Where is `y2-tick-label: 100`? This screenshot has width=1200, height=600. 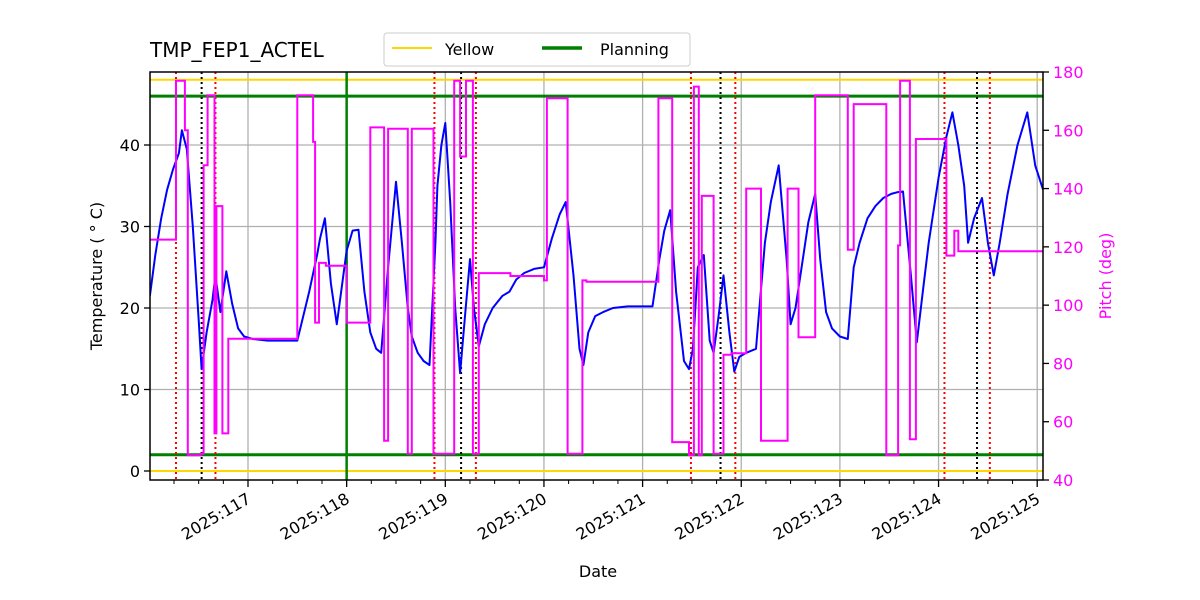 y2-tick-label: 100 is located at coordinates (1068, 305).